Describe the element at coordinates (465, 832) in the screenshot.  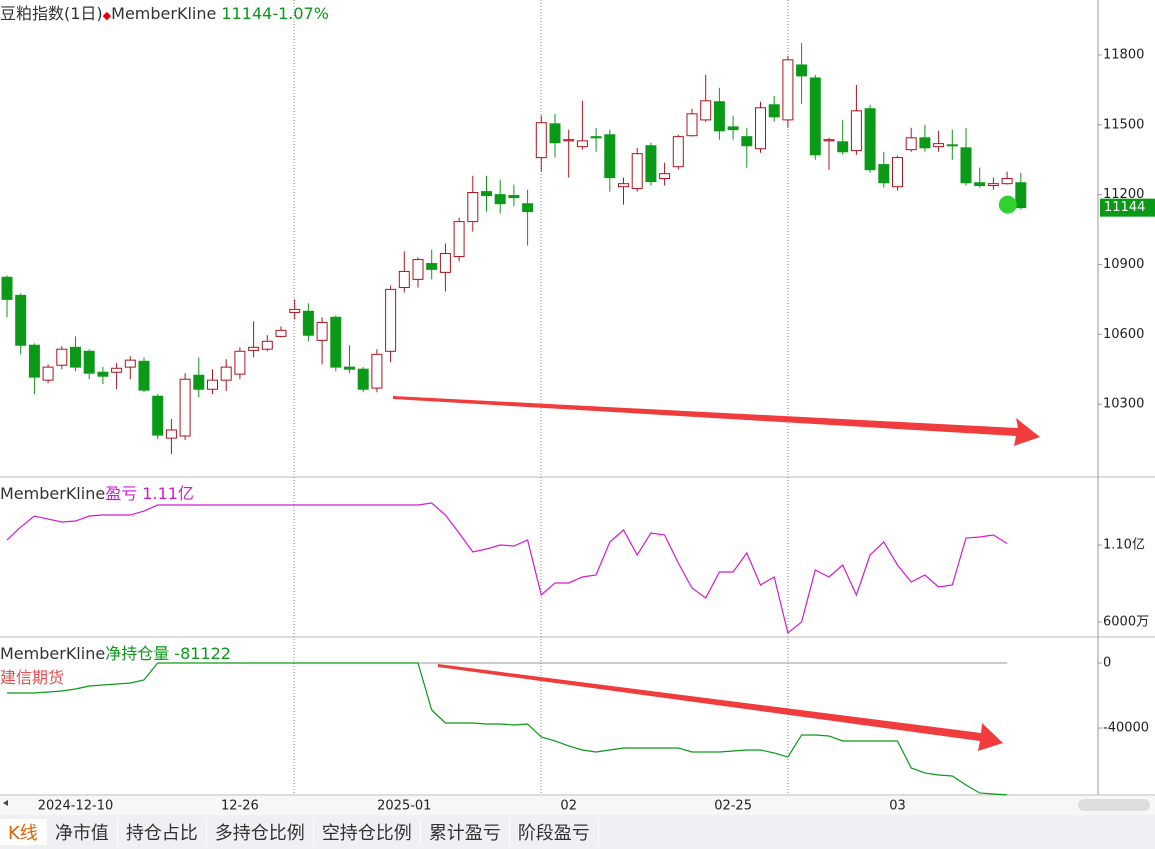
I see `tab: 累计盈亏` at that location.